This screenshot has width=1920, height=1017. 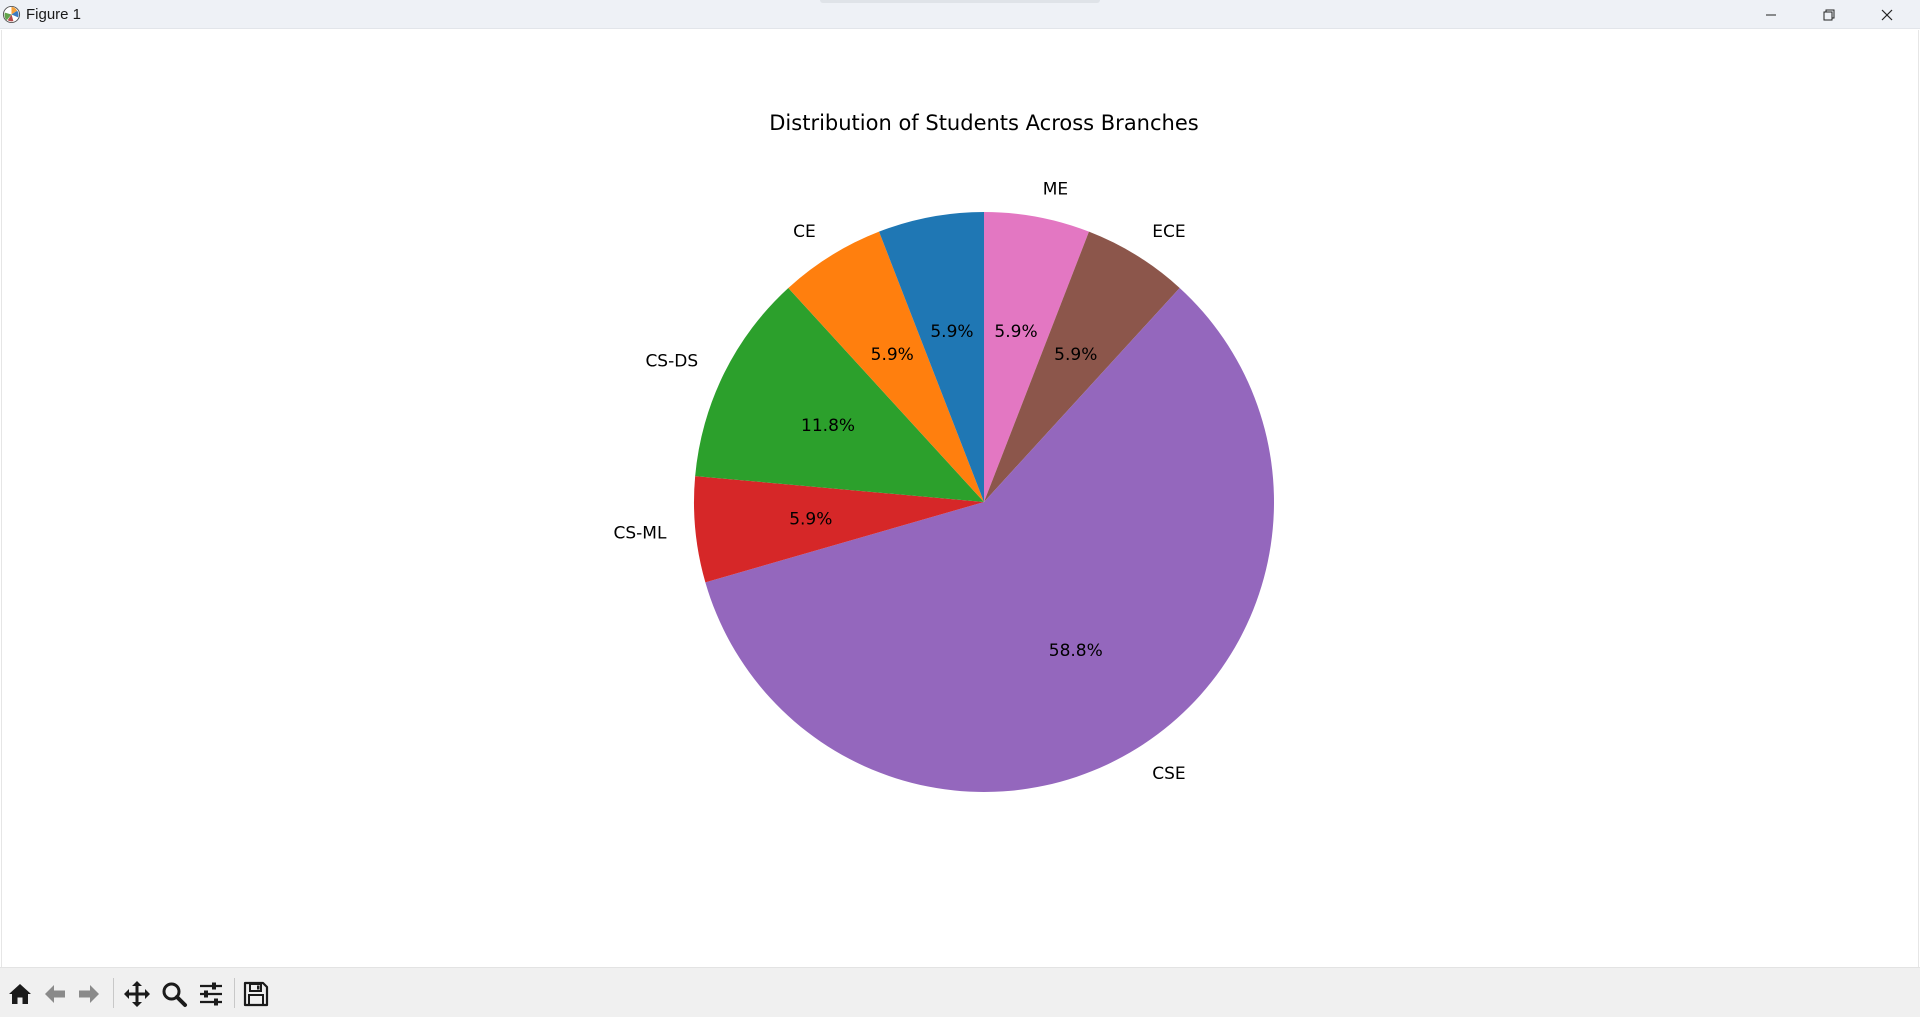 I want to click on slice-category-label: CSE, so click(x=1168, y=774).